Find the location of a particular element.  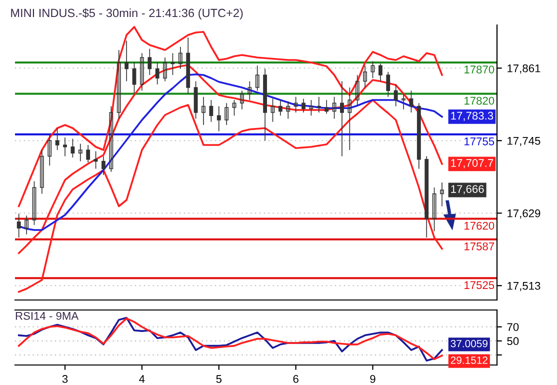

chart-title: RSI14 - 9MA is located at coordinates (47, 316).